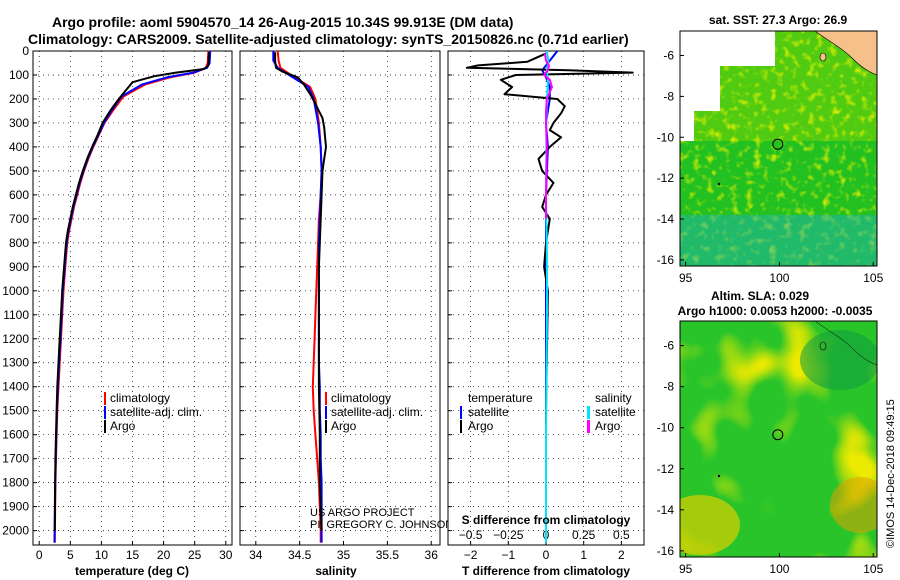 Image resolution: width=900 pixels, height=580 pixels. Describe the element at coordinates (546, 571) in the screenshot. I see `t-difference-axis-title: T difference from climatology` at that location.